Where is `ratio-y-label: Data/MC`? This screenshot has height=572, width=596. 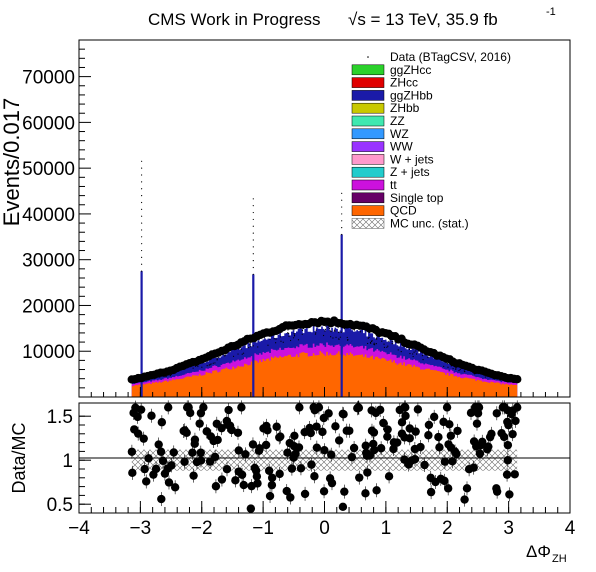
ratio-y-label: Data/MC is located at coordinates (19, 457).